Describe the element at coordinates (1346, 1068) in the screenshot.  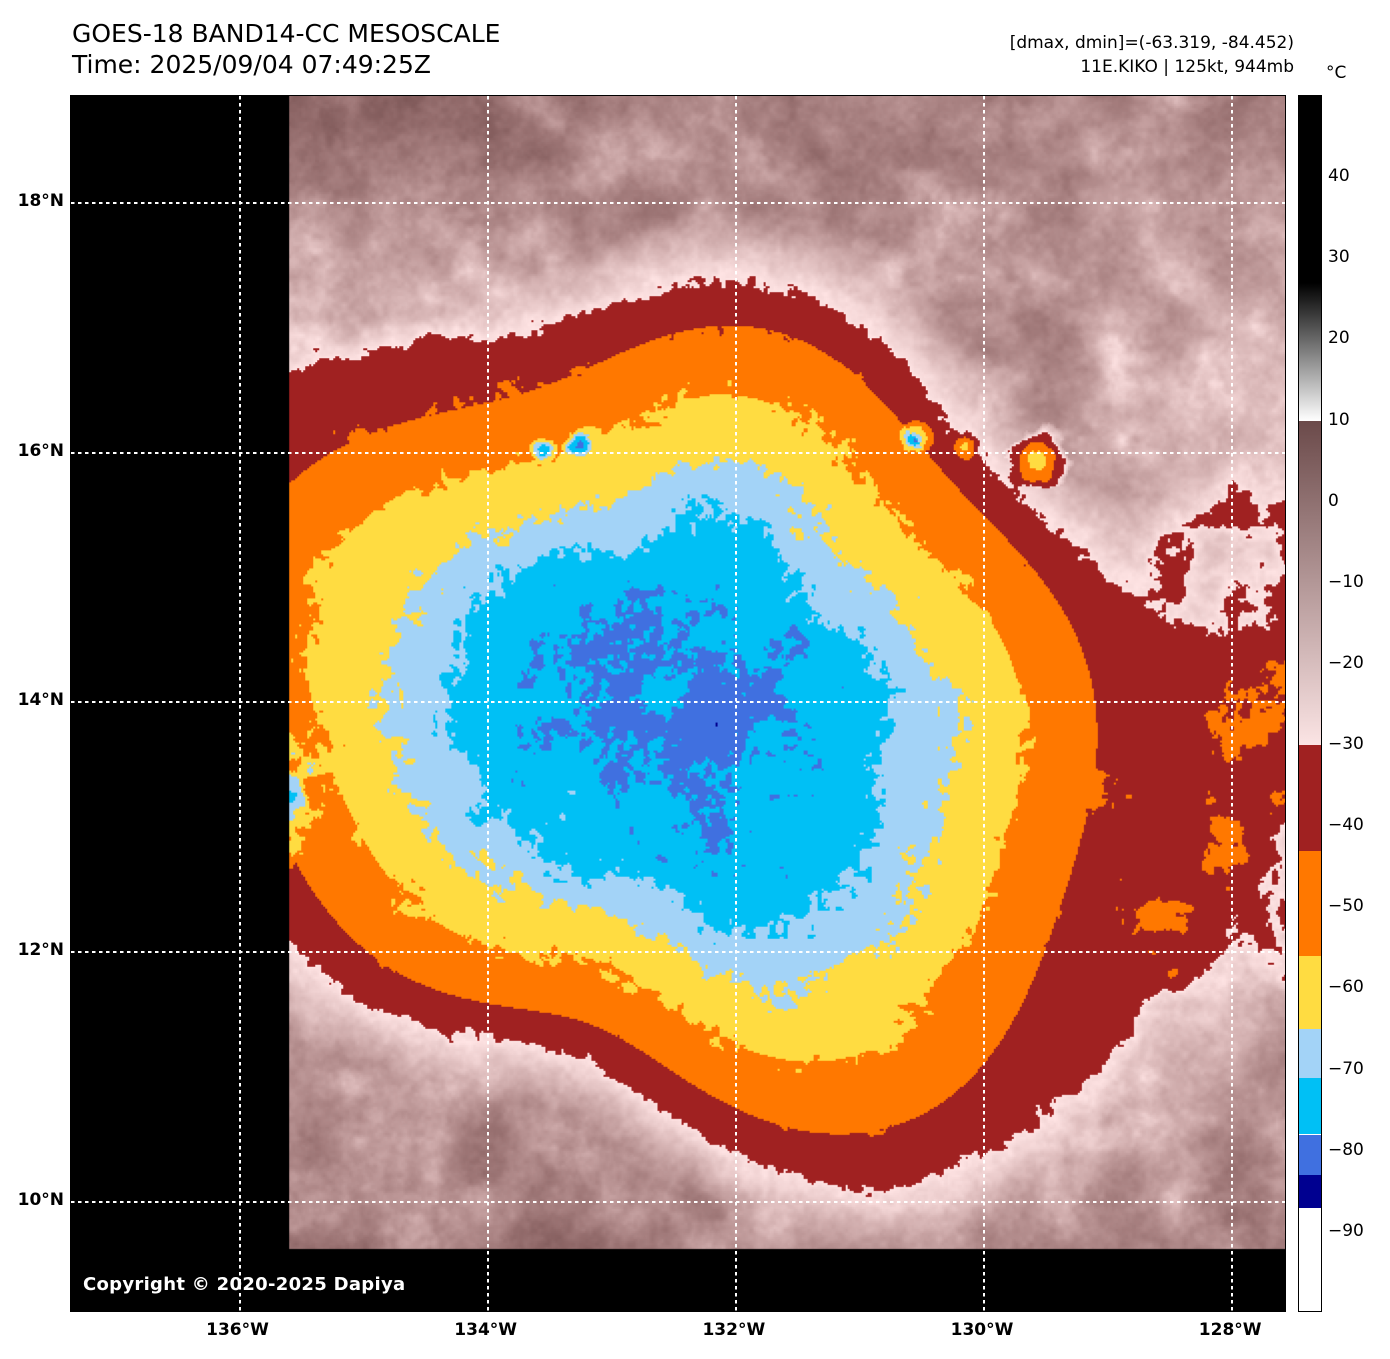
I see `colorbar-tick-label: −70` at that location.